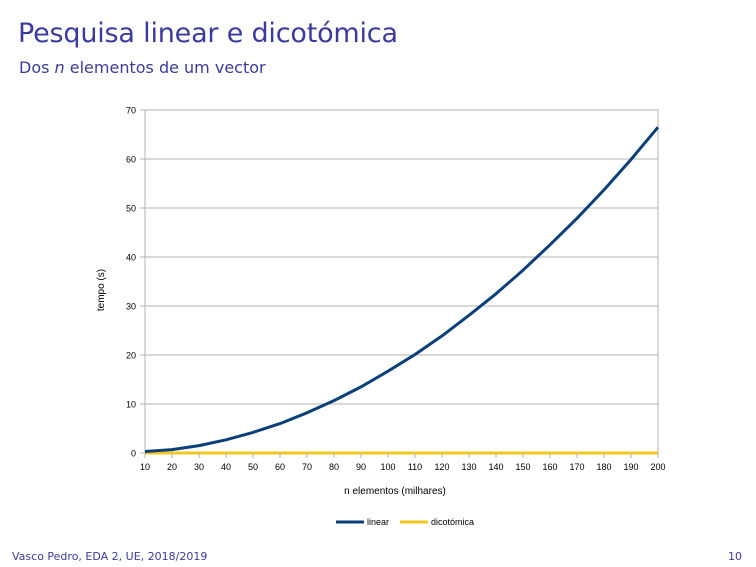 This screenshot has height=567, width=756. I want to click on x-tick-label: 110, so click(415, 467).